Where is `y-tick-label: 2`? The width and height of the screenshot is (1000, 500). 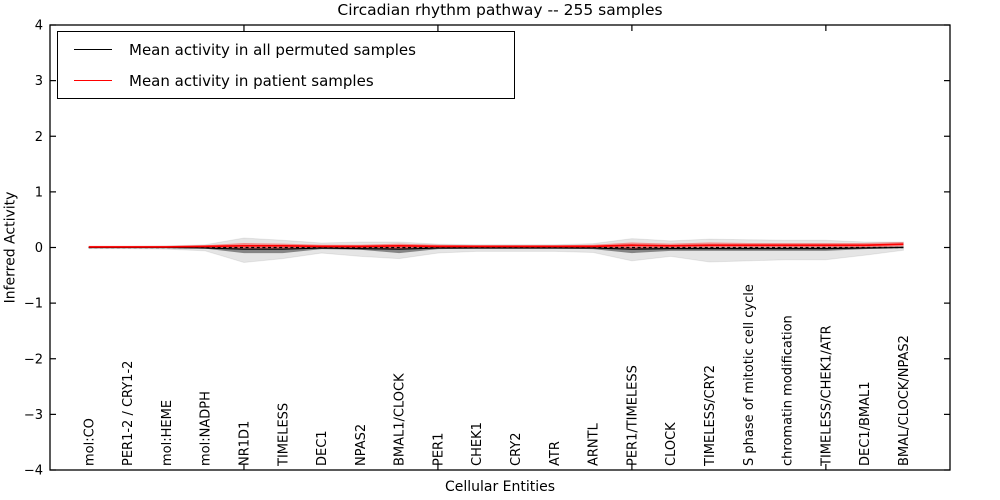 y-tick-label: 2 is located at coordinates (39, 137).